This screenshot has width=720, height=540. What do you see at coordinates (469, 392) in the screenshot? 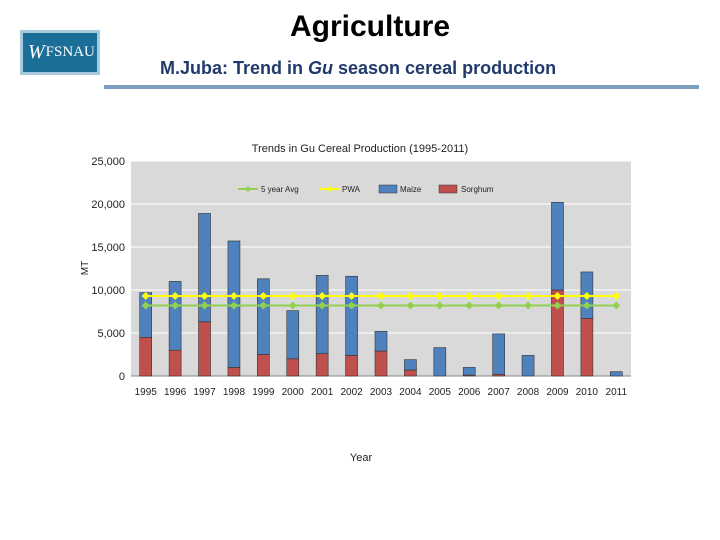
I see `x-tick-label: 2006` at bounding box center [469, 392].